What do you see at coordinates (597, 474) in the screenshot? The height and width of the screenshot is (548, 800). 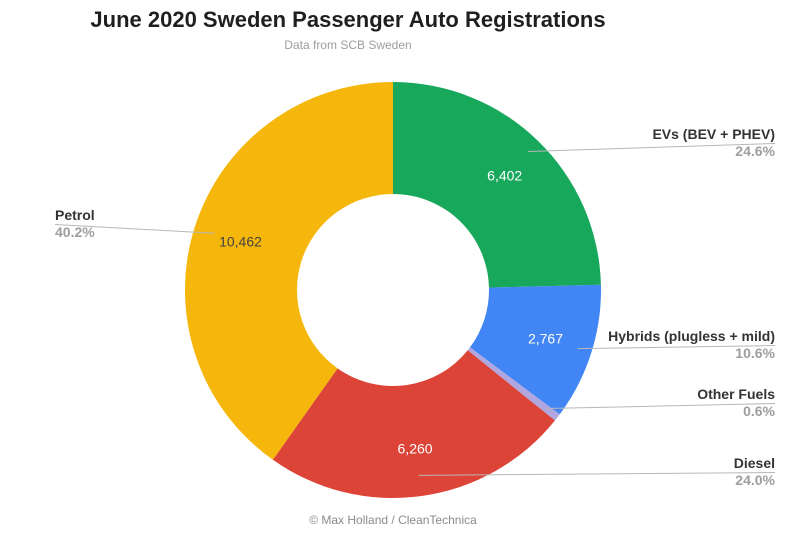 I see `callout-line-diesel` at bounding box center [597, 474].